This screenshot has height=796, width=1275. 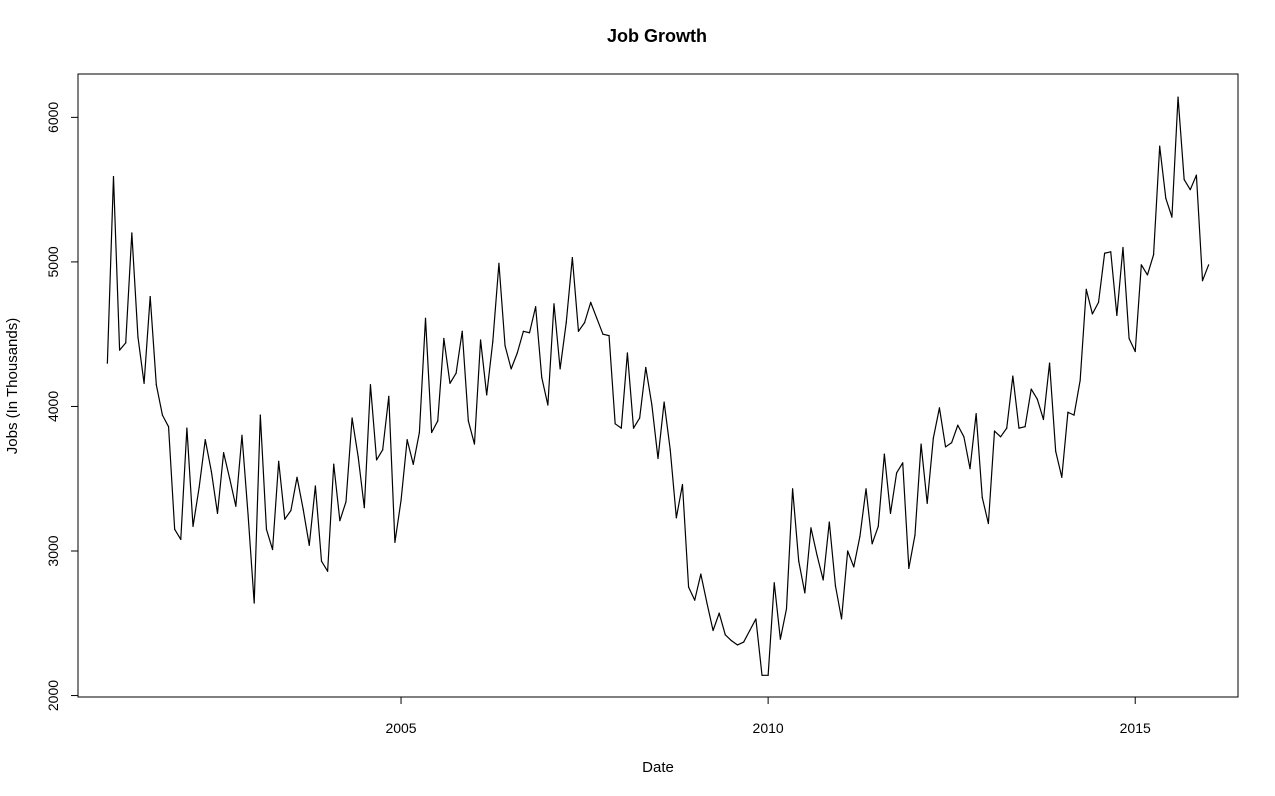 What do you see at coordinates (12, 386) in the screenshot?
I see `y-axis-label: Jobs (In Thousands)` at bounding box center [12, 386].